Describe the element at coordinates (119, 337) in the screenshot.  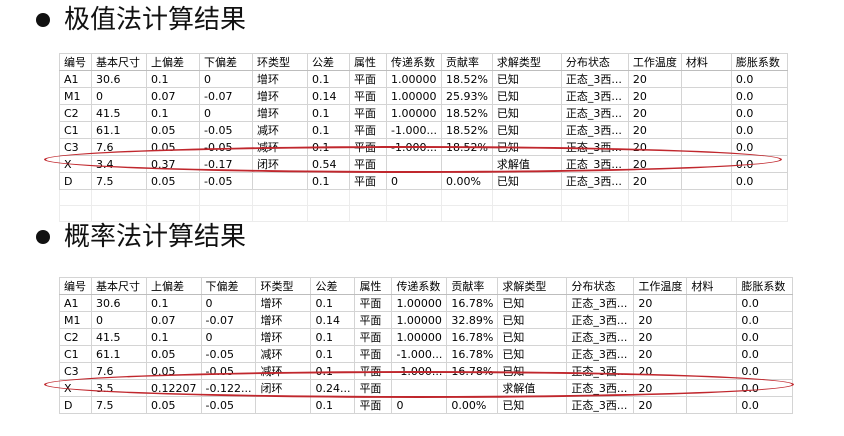
I see `table-cell: 41.5` at that location.